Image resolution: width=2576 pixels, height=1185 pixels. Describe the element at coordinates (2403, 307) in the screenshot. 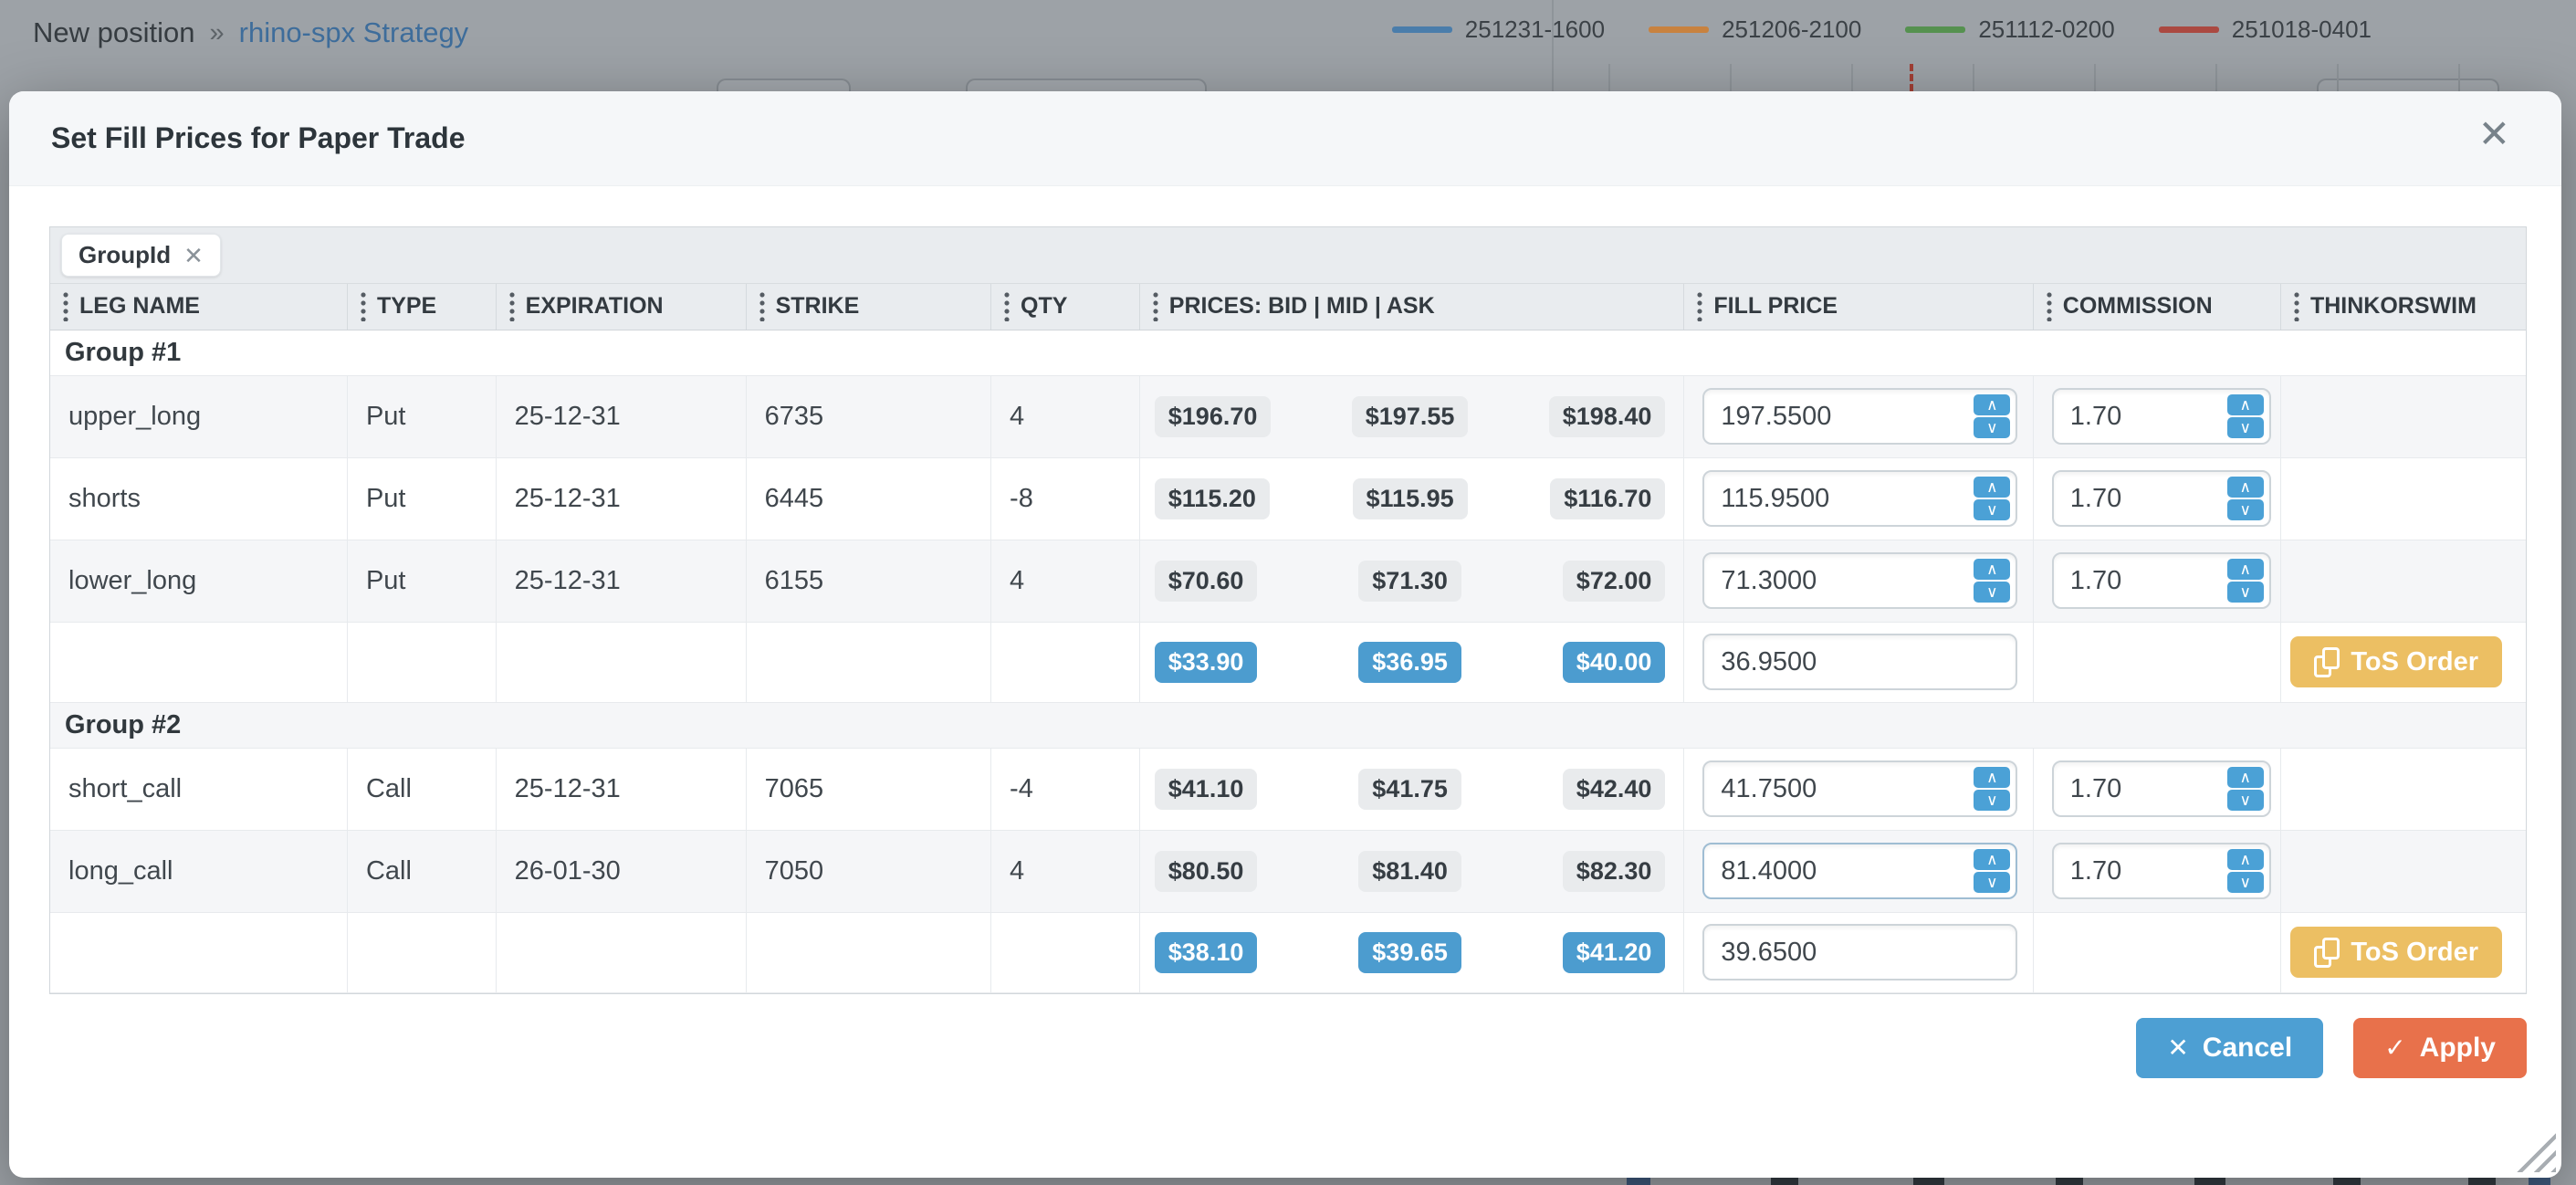

I see `column-header-thinkorswim: THINKORSWIM` at that location.